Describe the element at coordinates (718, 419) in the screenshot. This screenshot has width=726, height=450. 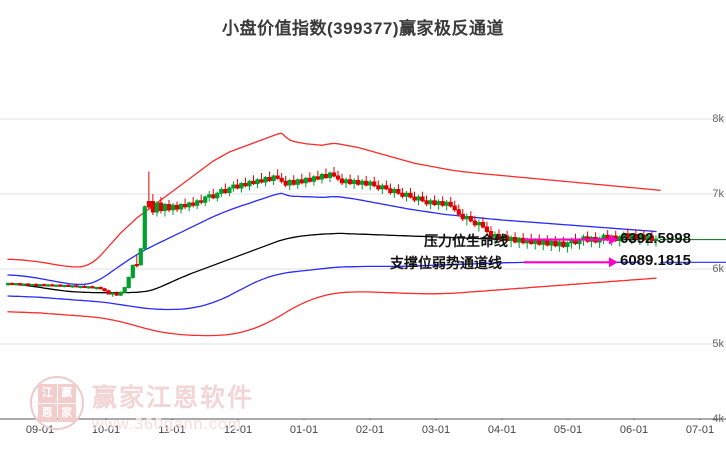
I see `y-axis-tick-label: 4k` at that location.